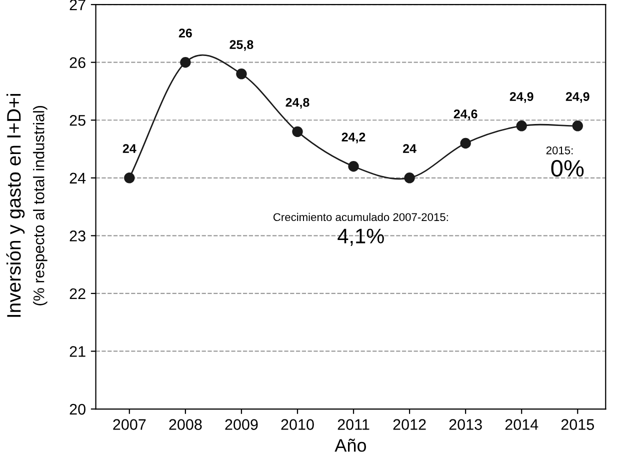 The width and height of the screenshot is (618, 457). What do you see at coordinates (78, 351) in the screenshot?
I see `y-tick-label: 21` at bounding box center [78, 351].